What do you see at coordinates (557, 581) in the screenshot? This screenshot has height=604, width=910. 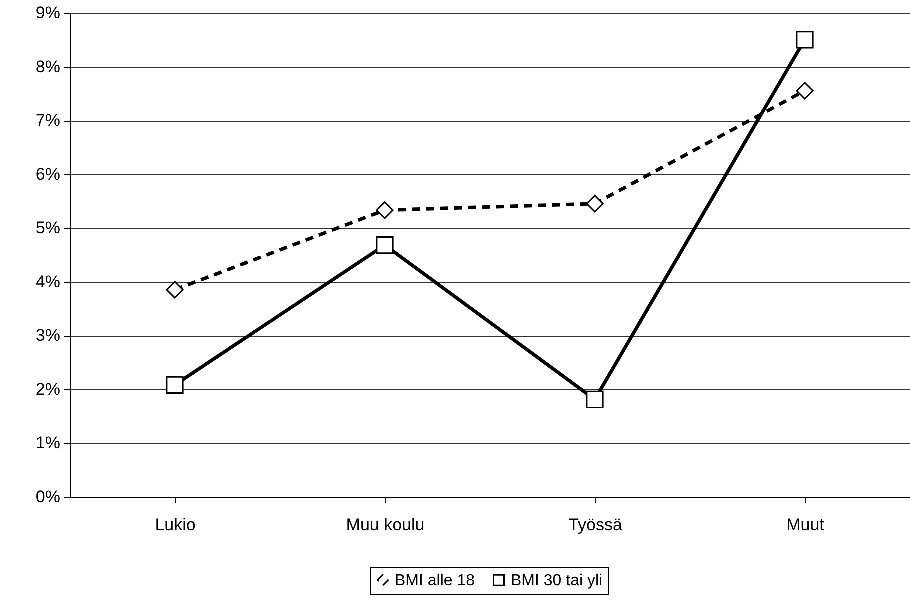 I see `legend-label: BMI 30 tai yli` at bounding box center [557, 581].